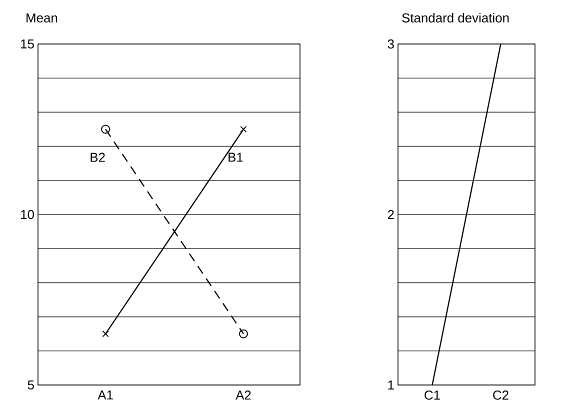 This screenshot has height=416, width=574. What do you see at coordinates (391, 44) in the screenshot?
I see `y-tick-label: 3` at bounding box center [391, 44].